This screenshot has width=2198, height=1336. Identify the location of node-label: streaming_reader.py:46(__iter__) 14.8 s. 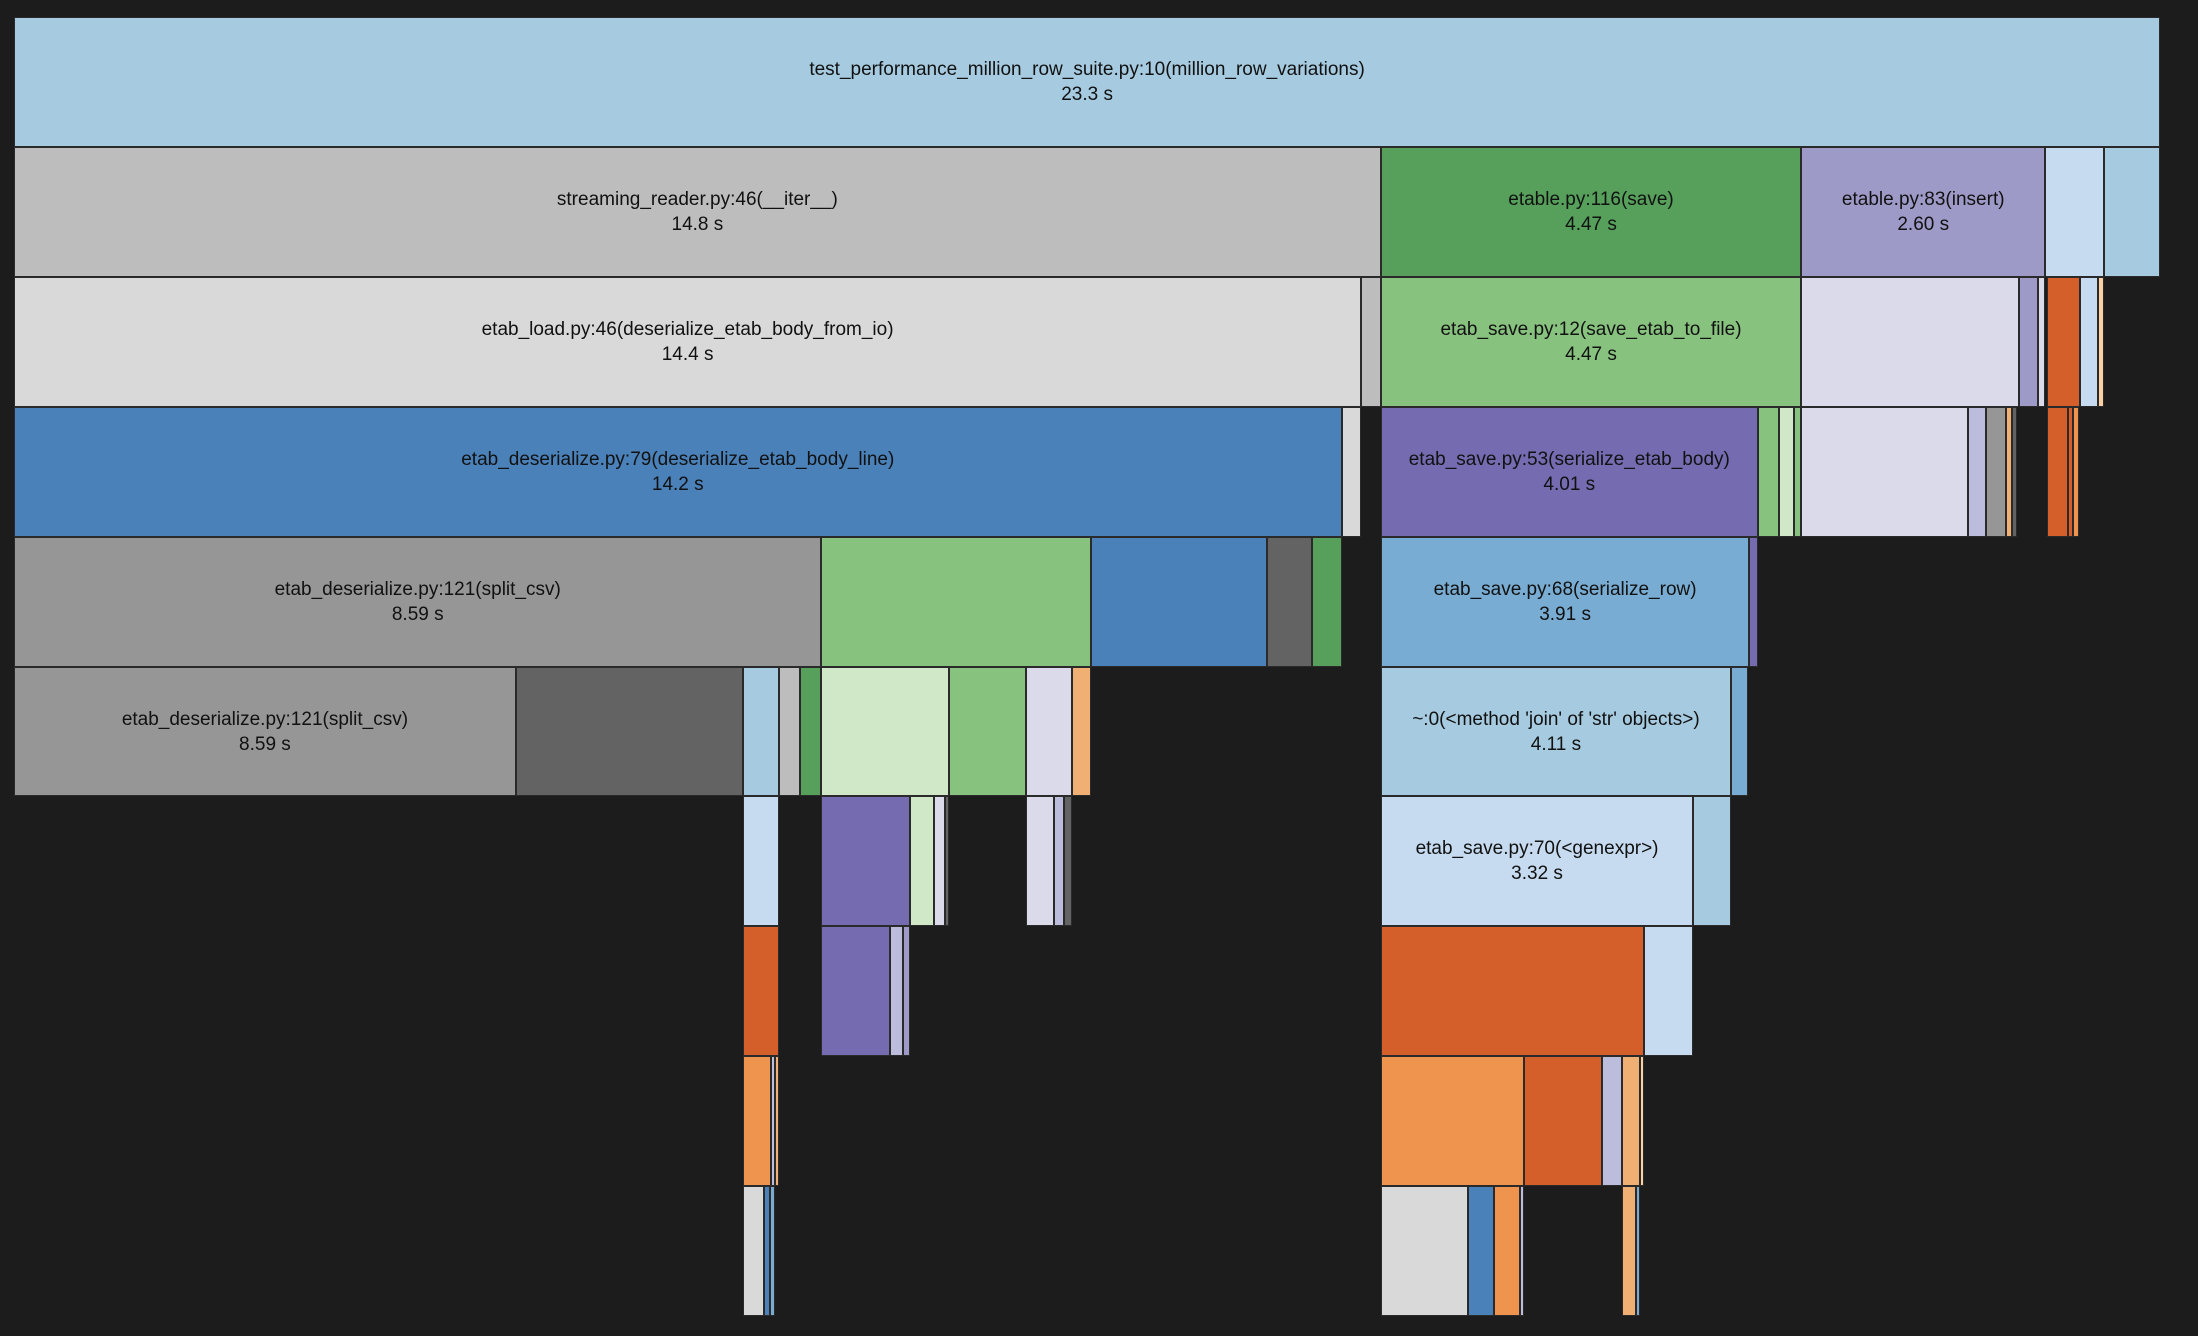
(697, 212).